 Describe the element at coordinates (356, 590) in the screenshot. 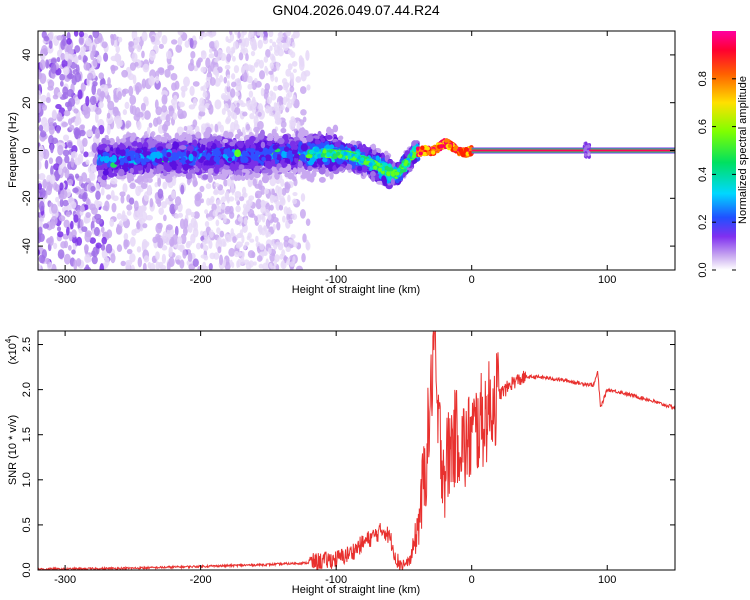

I see `snr-xlabel: Height of straight line (km)` at that location.